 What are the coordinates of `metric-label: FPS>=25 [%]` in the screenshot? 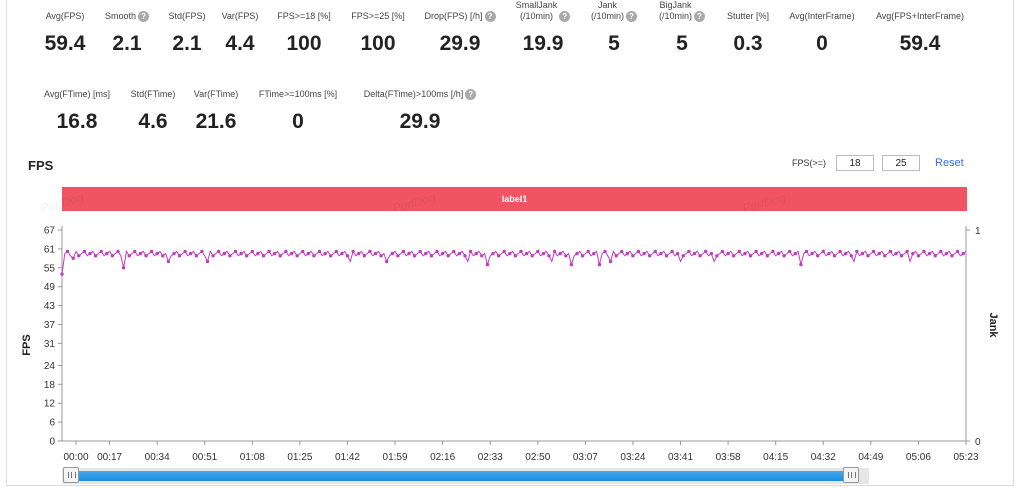 It's located at (378, 11).